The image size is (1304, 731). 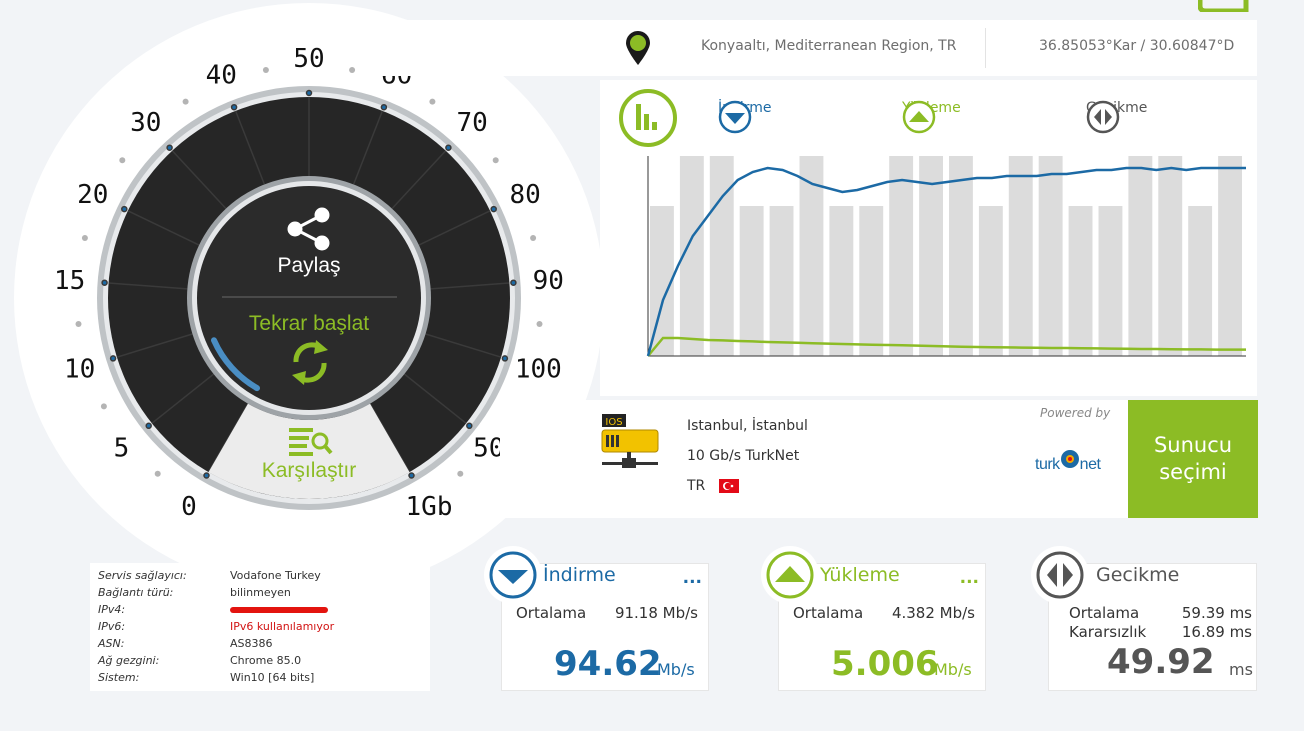 What do you see at coordinates (579, 575) in the screenshot?
I see `download-title: İndirme` at bounding box center [579, 575].